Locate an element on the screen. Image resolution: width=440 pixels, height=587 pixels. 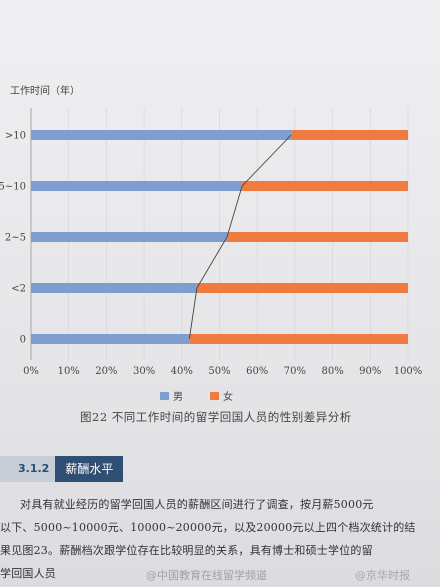
x-tick-label: 0% is located at coordinates (31, 371).